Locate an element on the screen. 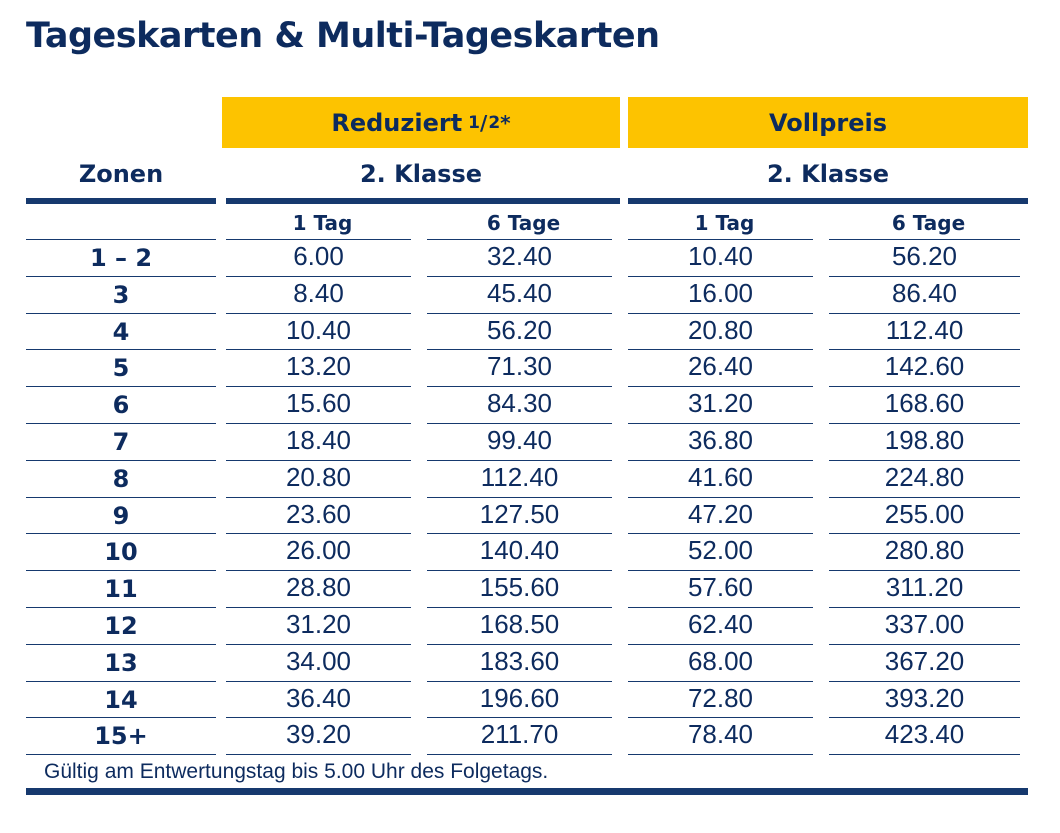 The height and width of the screenshot is (833, 1060). price-cell: 36.40 is located at coordinates (318, 698).